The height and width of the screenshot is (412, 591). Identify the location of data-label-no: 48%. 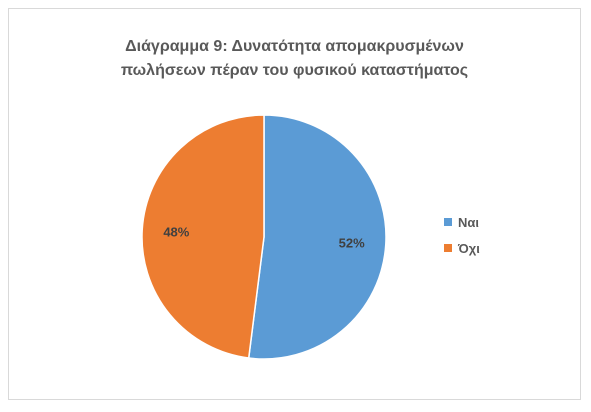
(176, 231).